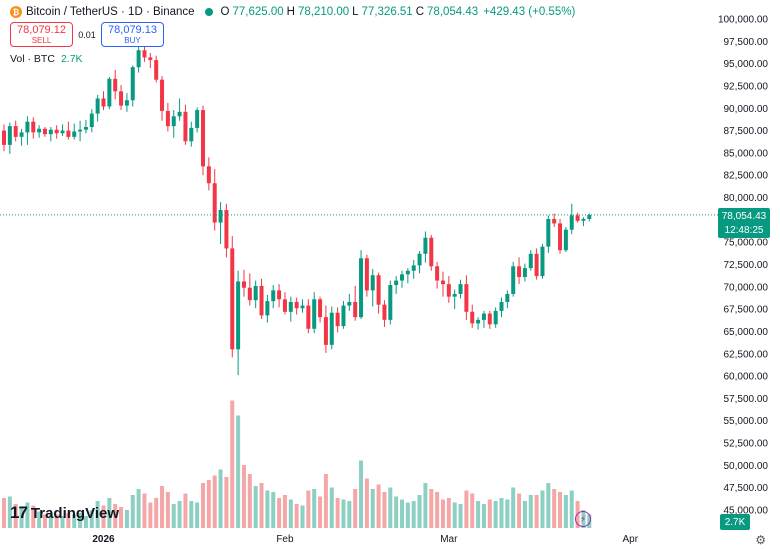 The width and height of the screenshot is (780, 549). Describe the element at coordinates (746, 287) in the screenshot. I see `price-tick-label: 70,000.00` at that location.